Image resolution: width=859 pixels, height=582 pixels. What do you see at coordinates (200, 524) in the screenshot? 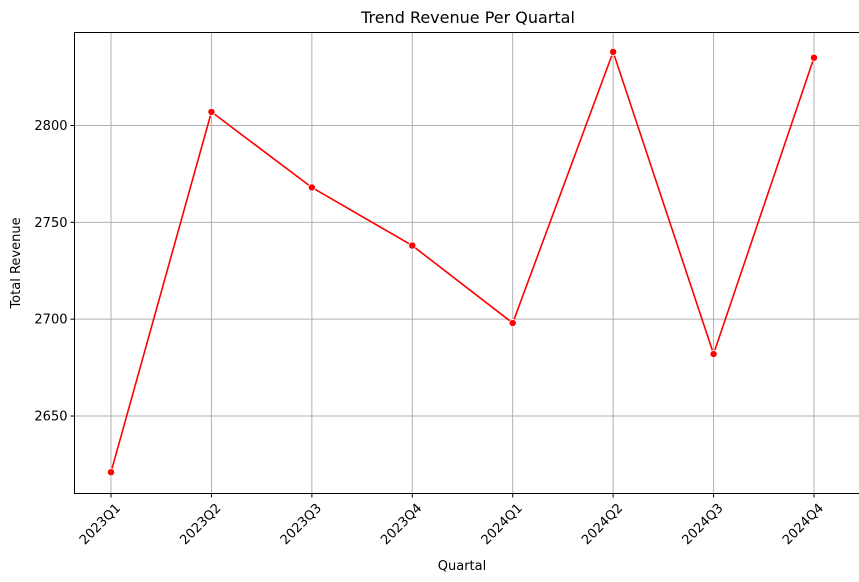
I see `x-tick-label: 2023Q2` at bounding box center [200, 524].